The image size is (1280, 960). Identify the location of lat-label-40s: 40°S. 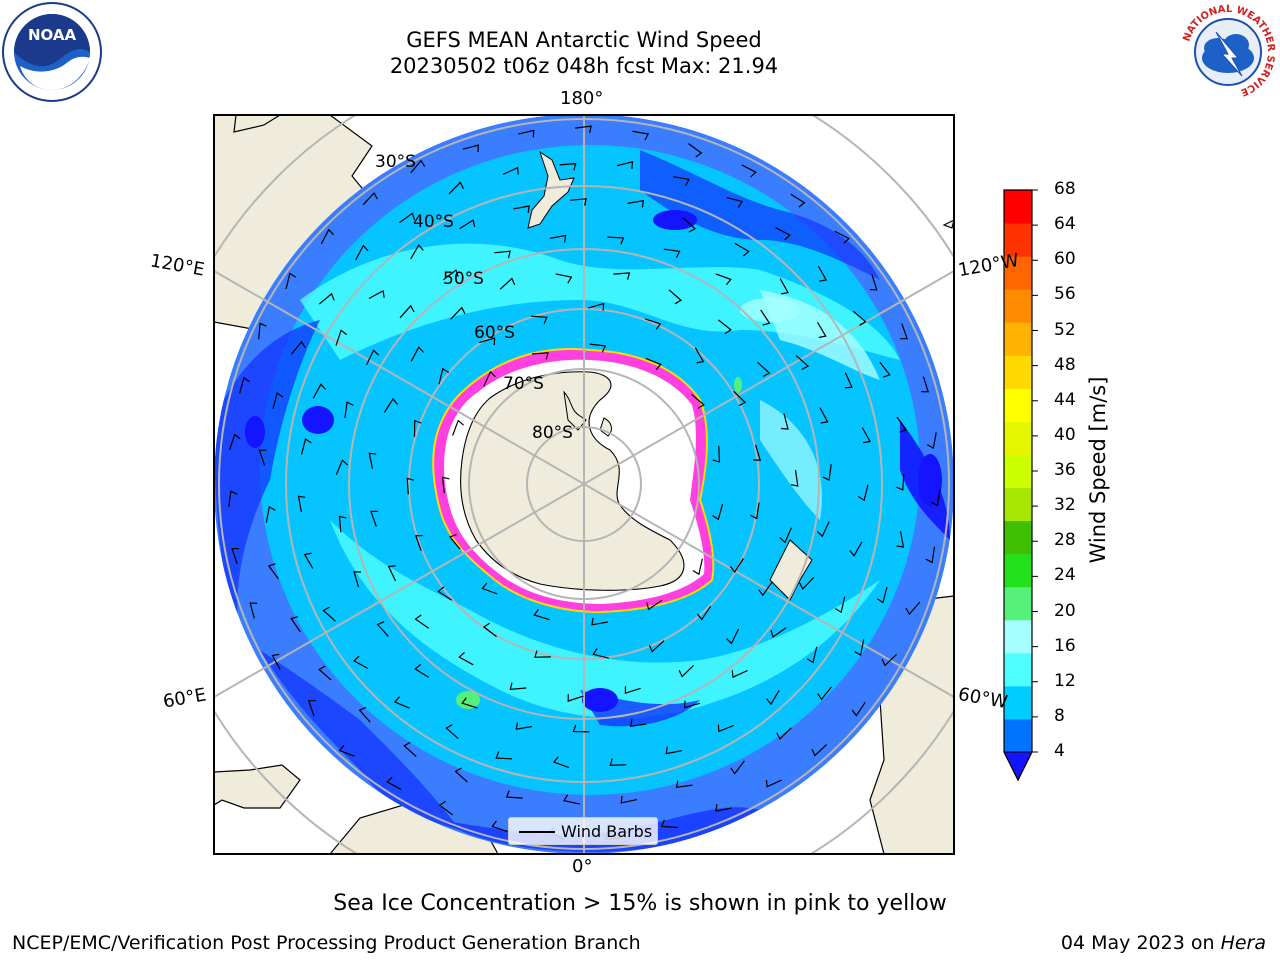
(433, 222).